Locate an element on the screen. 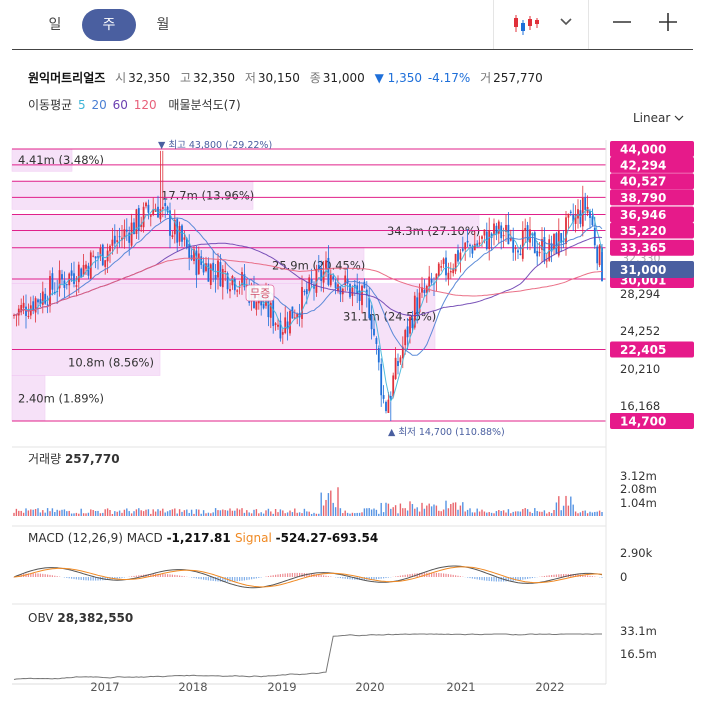  change-value: ▼ 1,350 is located at coordinates (398, 78).